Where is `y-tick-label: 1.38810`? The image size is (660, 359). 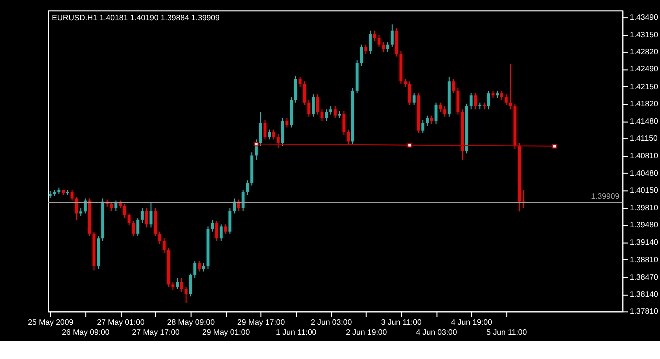
y-tick-label: 1.38810 is located at coordinates (645, 259).